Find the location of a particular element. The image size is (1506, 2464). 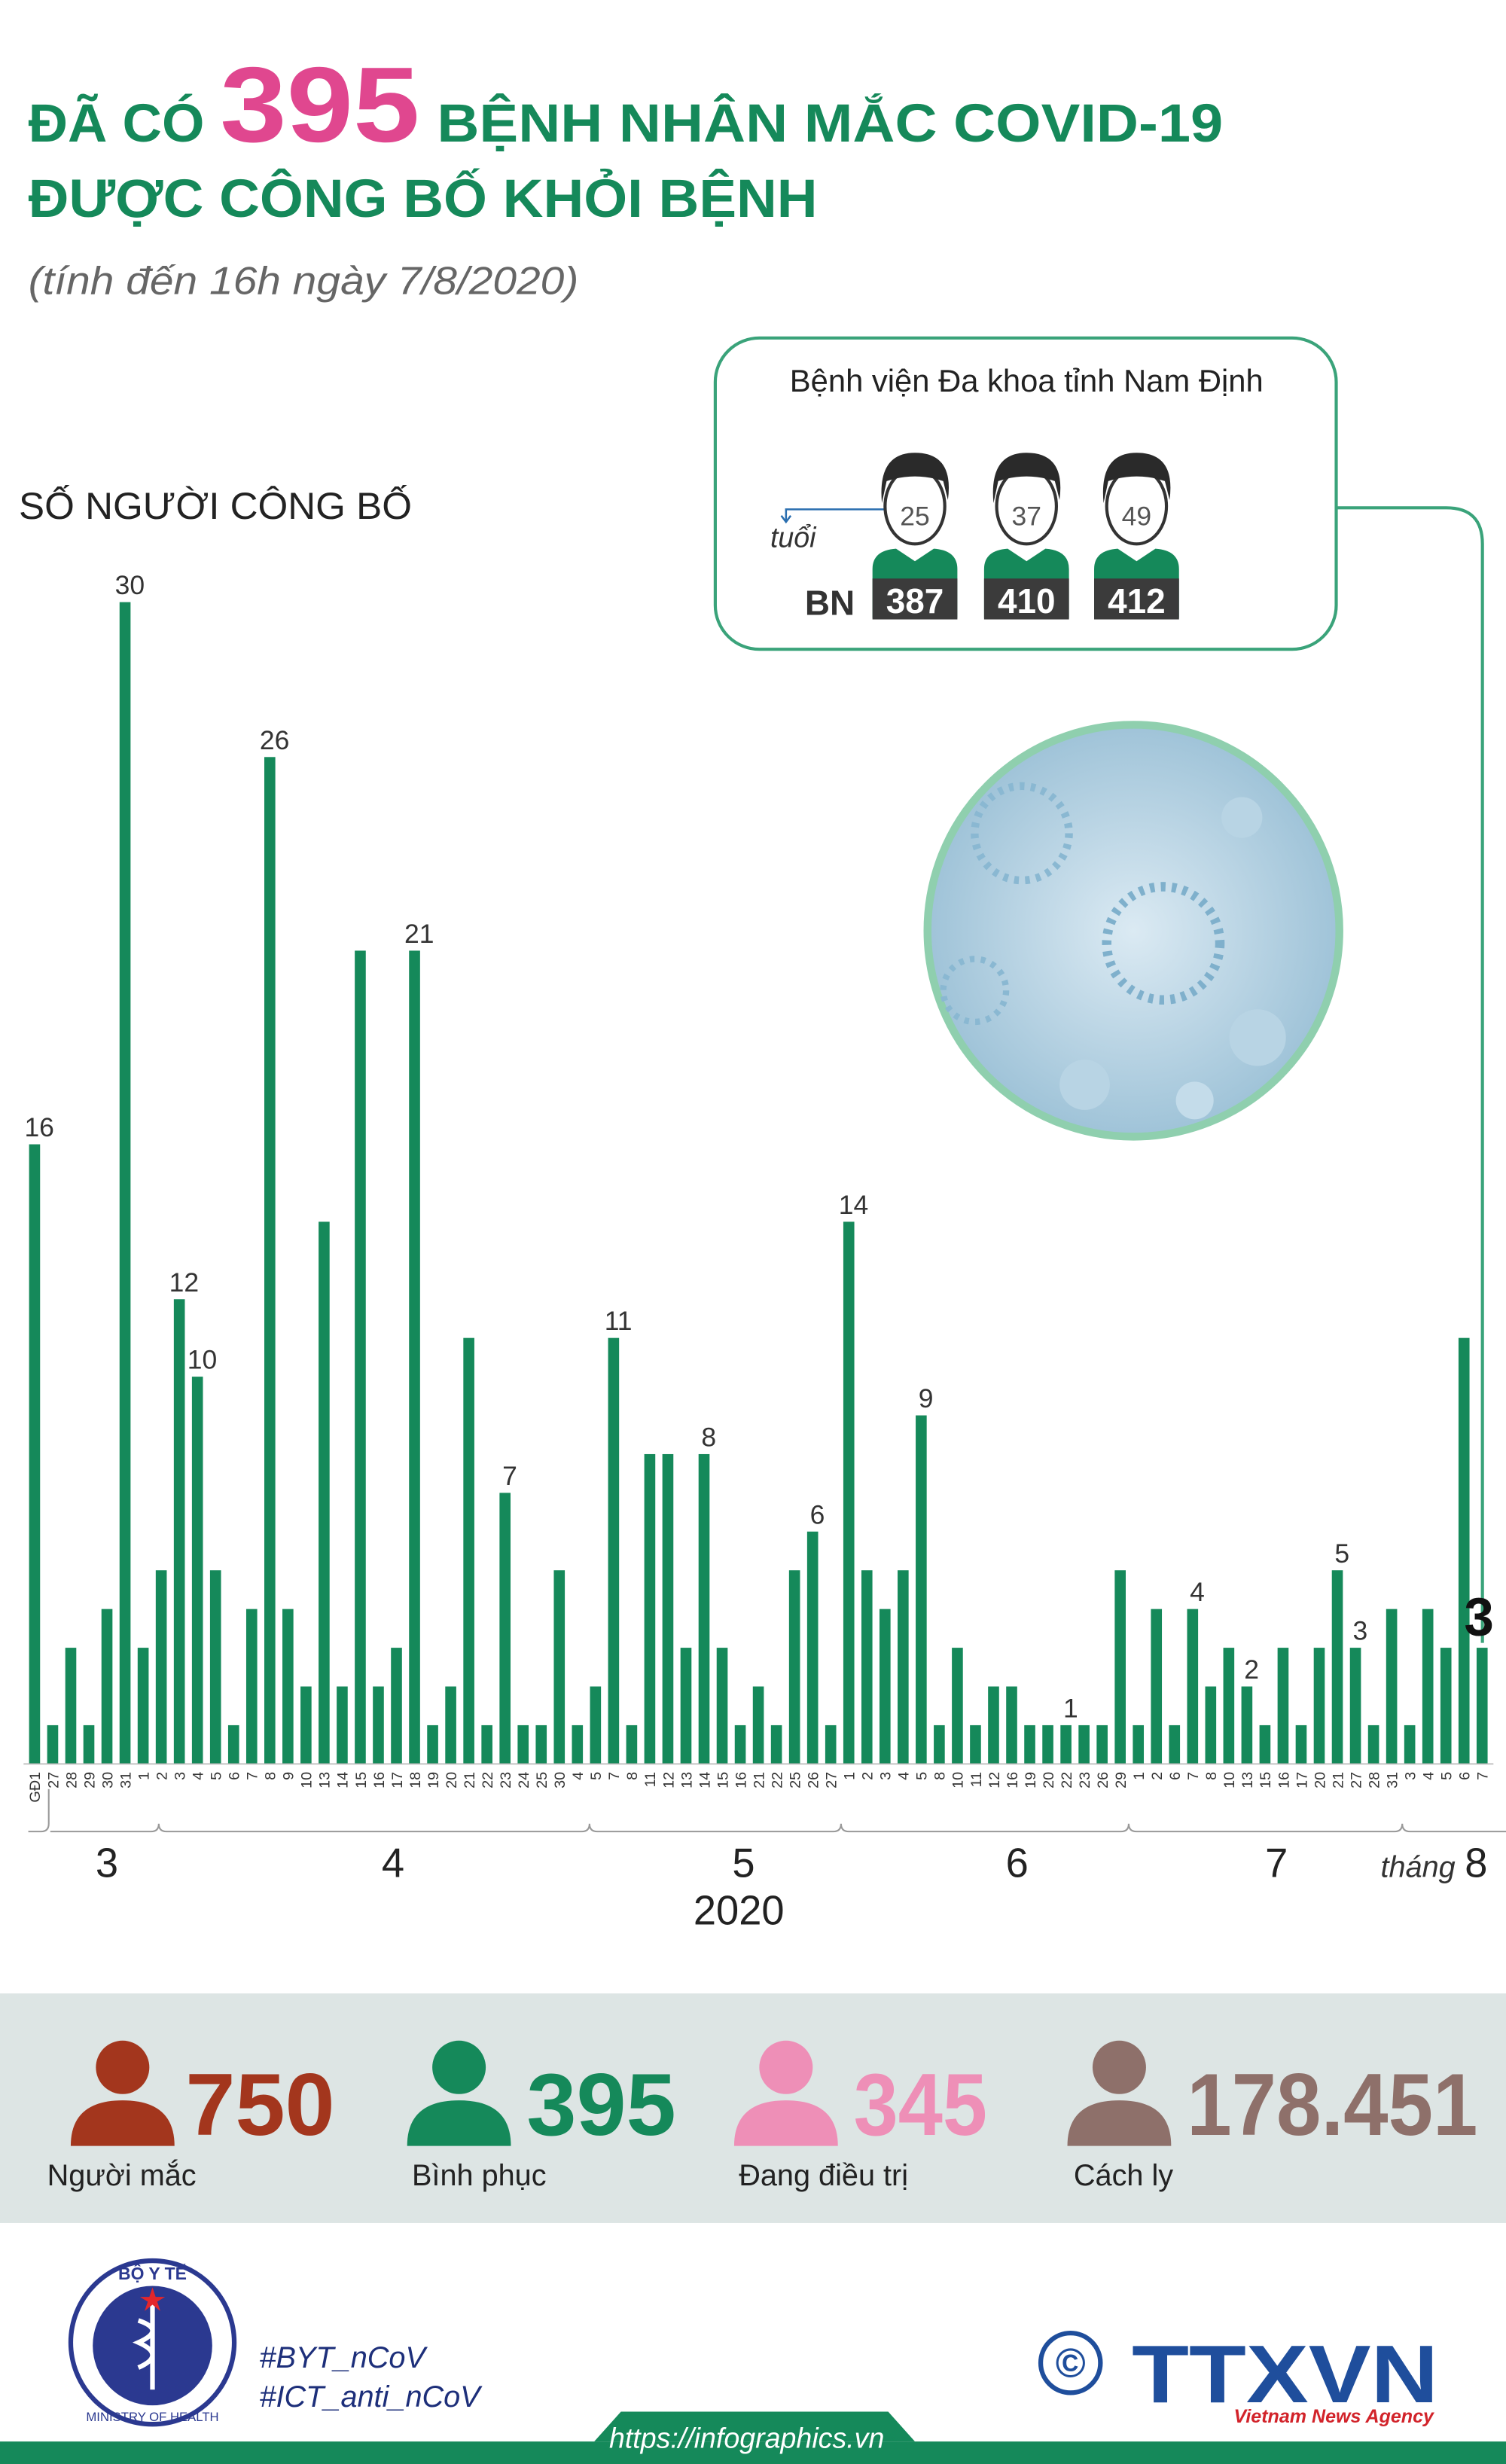

x-tick-label: 26 is located at coordinates (1103, 1780).